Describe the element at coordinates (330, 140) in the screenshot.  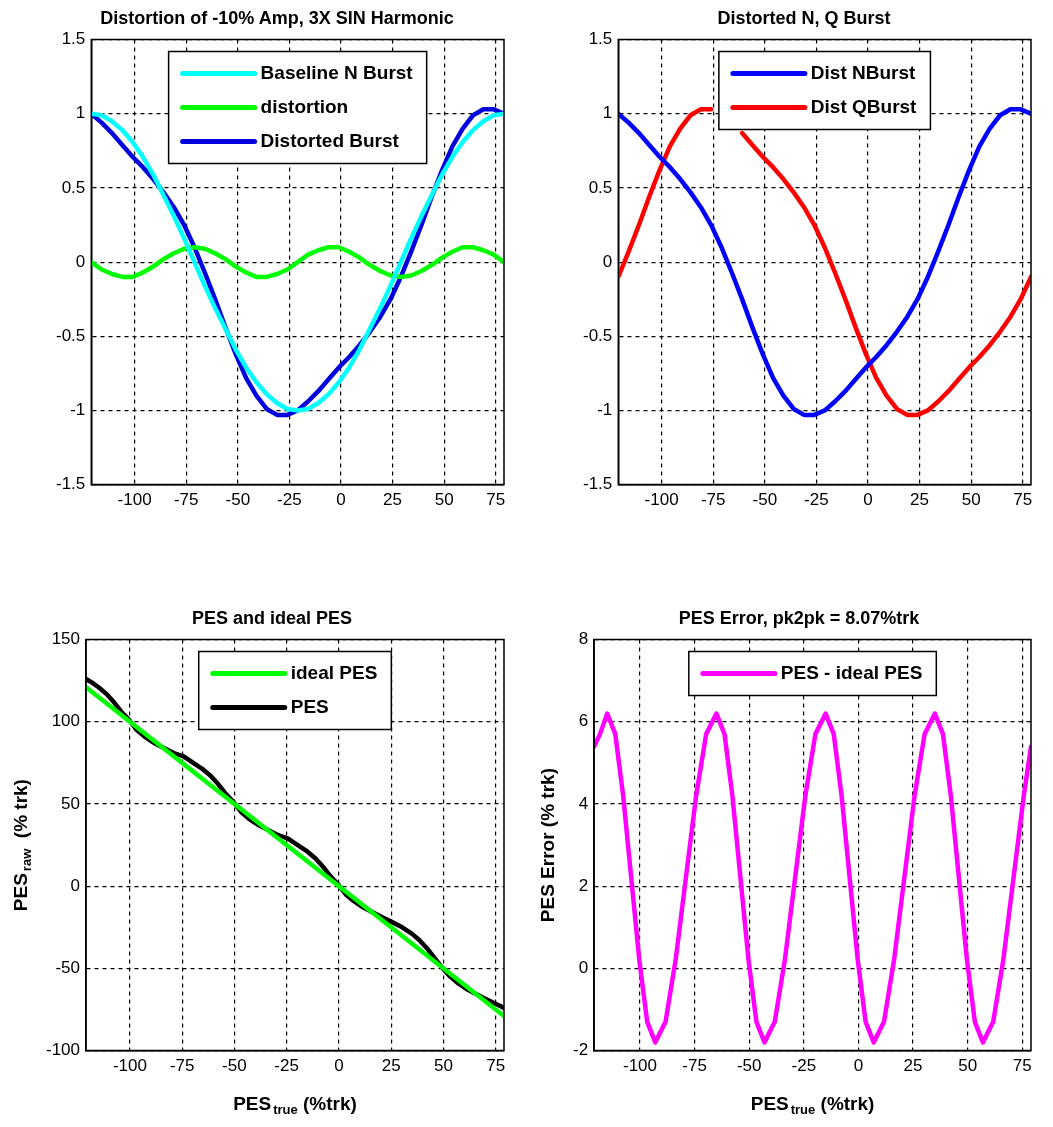
I see `legend-label: Distorted Burst` at that location.